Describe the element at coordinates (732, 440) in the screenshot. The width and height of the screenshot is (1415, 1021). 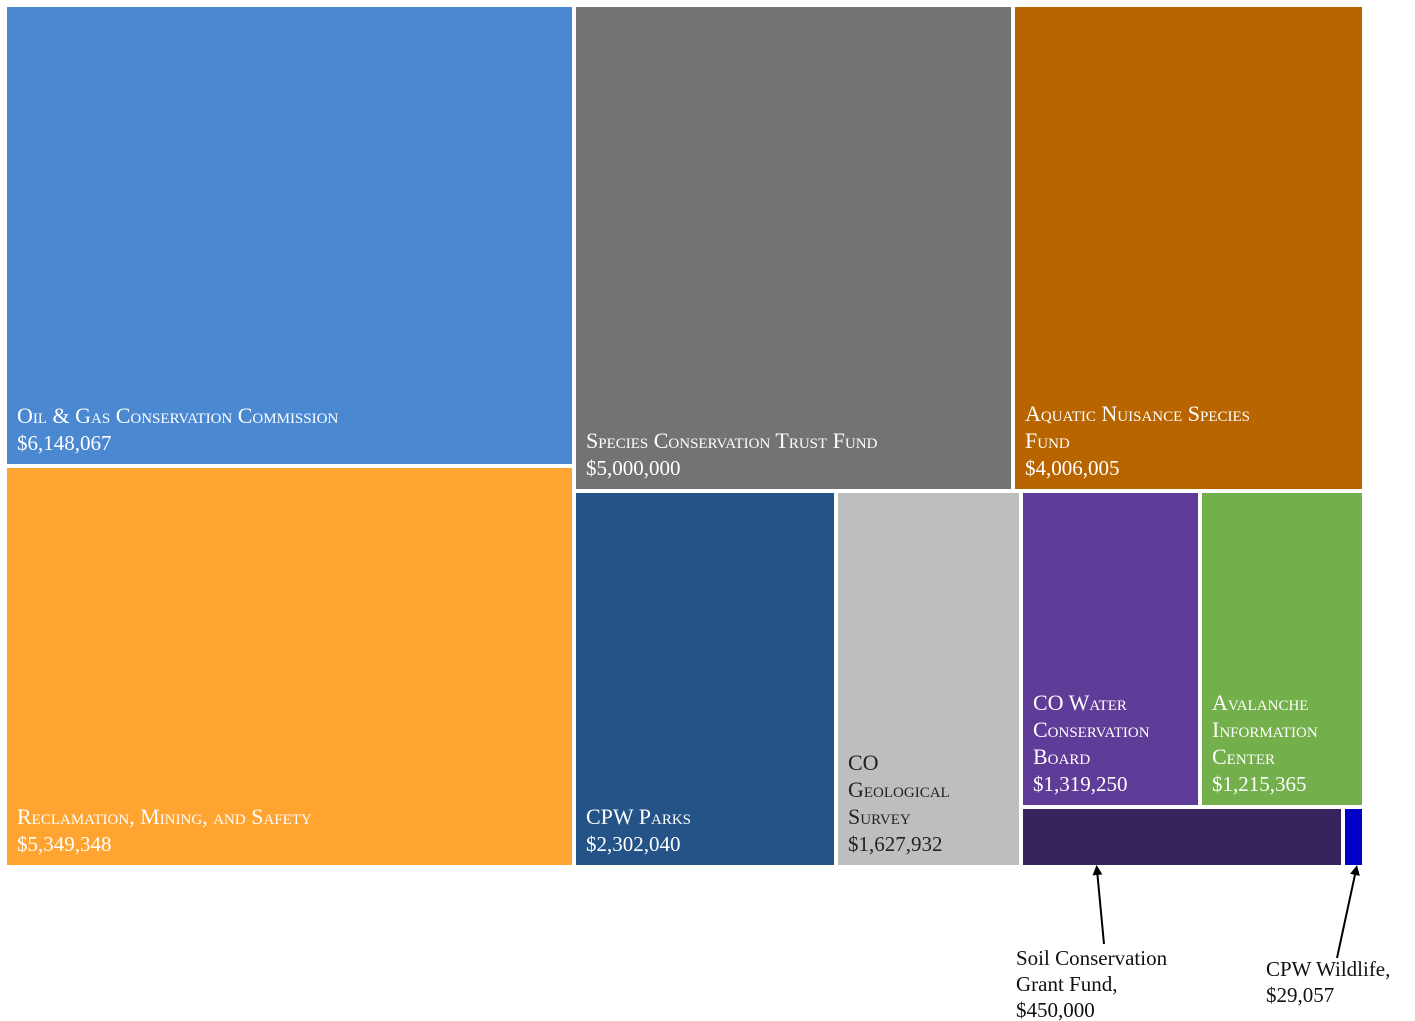
I see `tile-label: Species Conservation Trust Fund` at that location.